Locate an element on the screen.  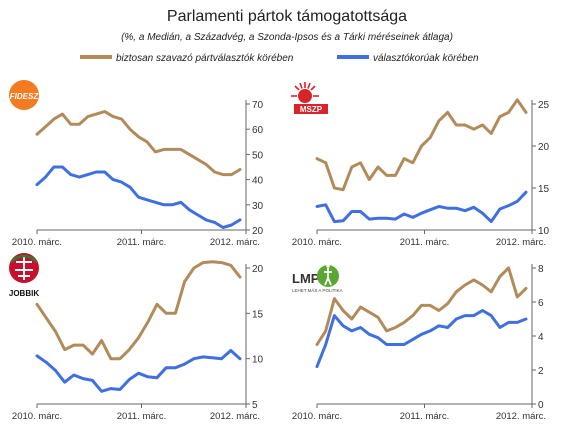
jobbik-logo: JOBBIK is located at coordinates (24, 275).